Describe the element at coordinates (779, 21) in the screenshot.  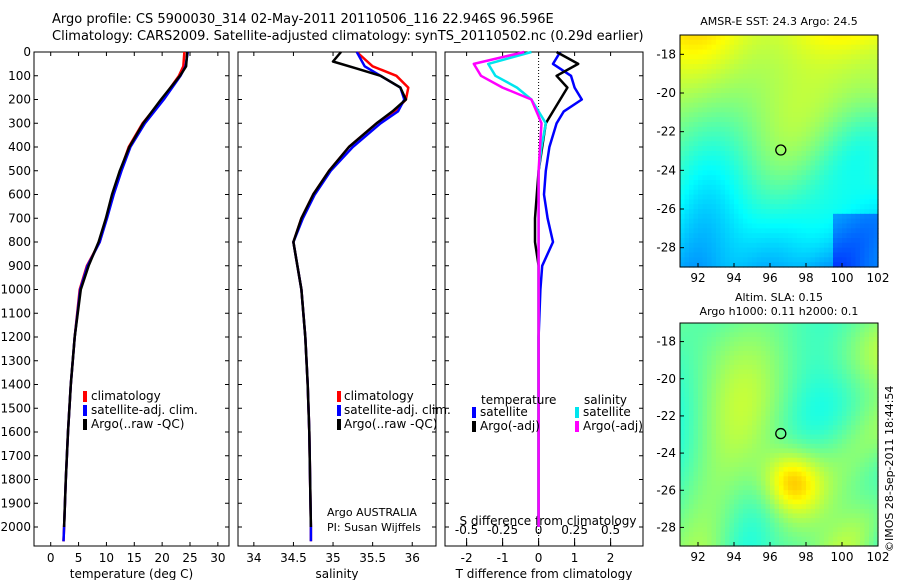
I see `sst-map-title: AMSR-E SST: 24.3 Argo: 24.5` at that location.